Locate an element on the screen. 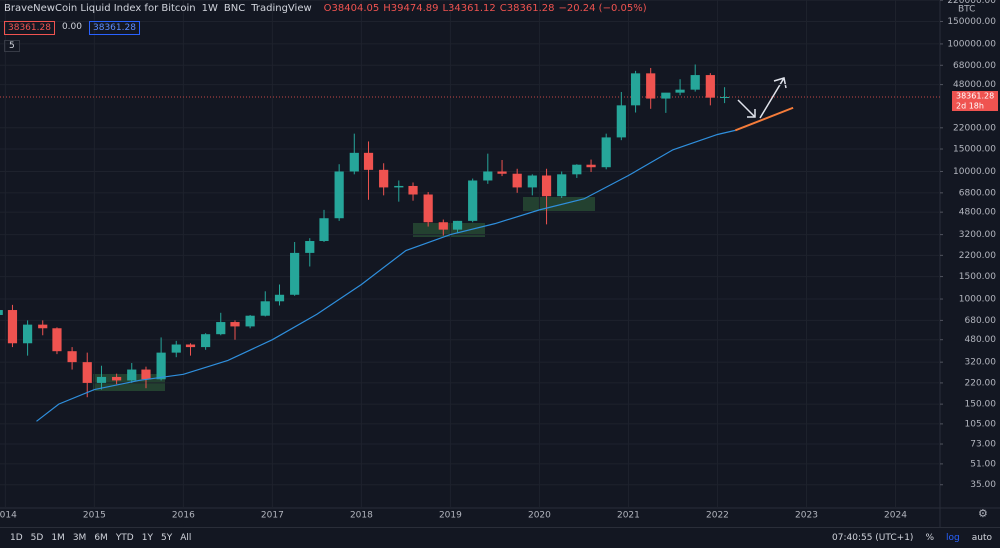 The height and width of the screenshot is (548, 1000). range-button: 5Y is located at coordinates (166, 538).